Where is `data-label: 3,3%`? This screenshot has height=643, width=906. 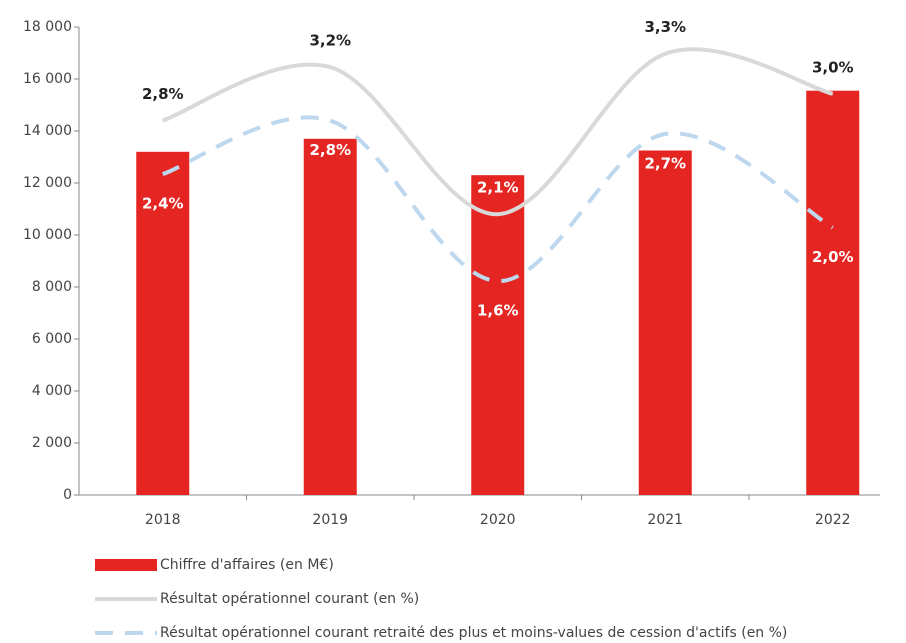 data-label: 3,3% is located at coordinates (665, 27).